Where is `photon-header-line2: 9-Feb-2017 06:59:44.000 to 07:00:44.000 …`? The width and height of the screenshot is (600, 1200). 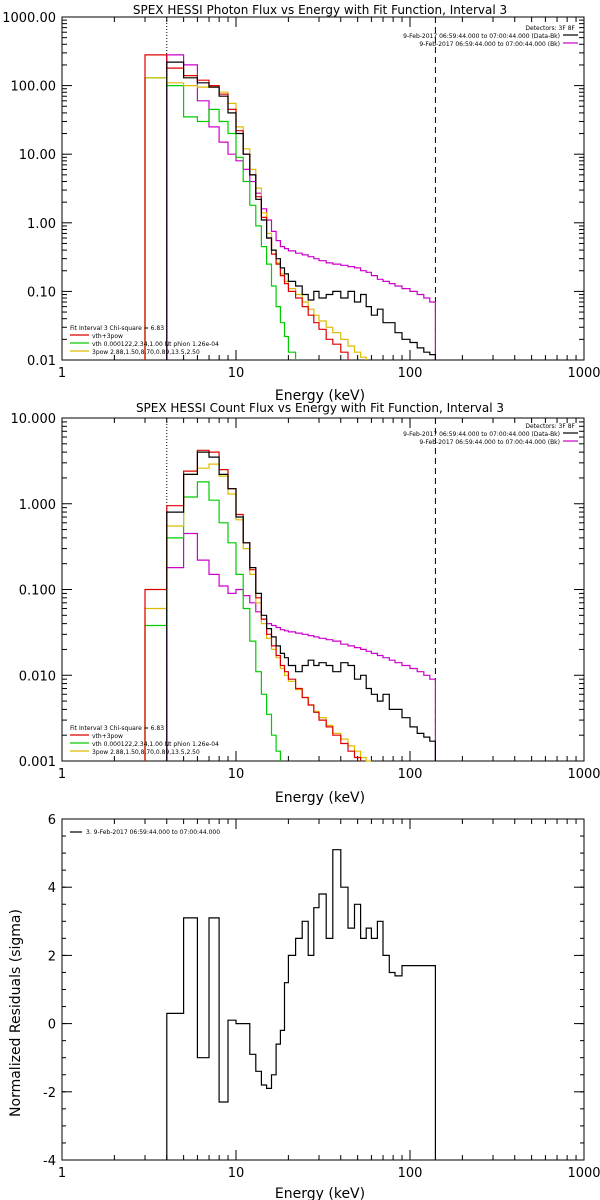 photon-header-line2: 9-Feb-2017 06:59:44.000 to 07:00:44.000 … is located at coordinates (489, 44).